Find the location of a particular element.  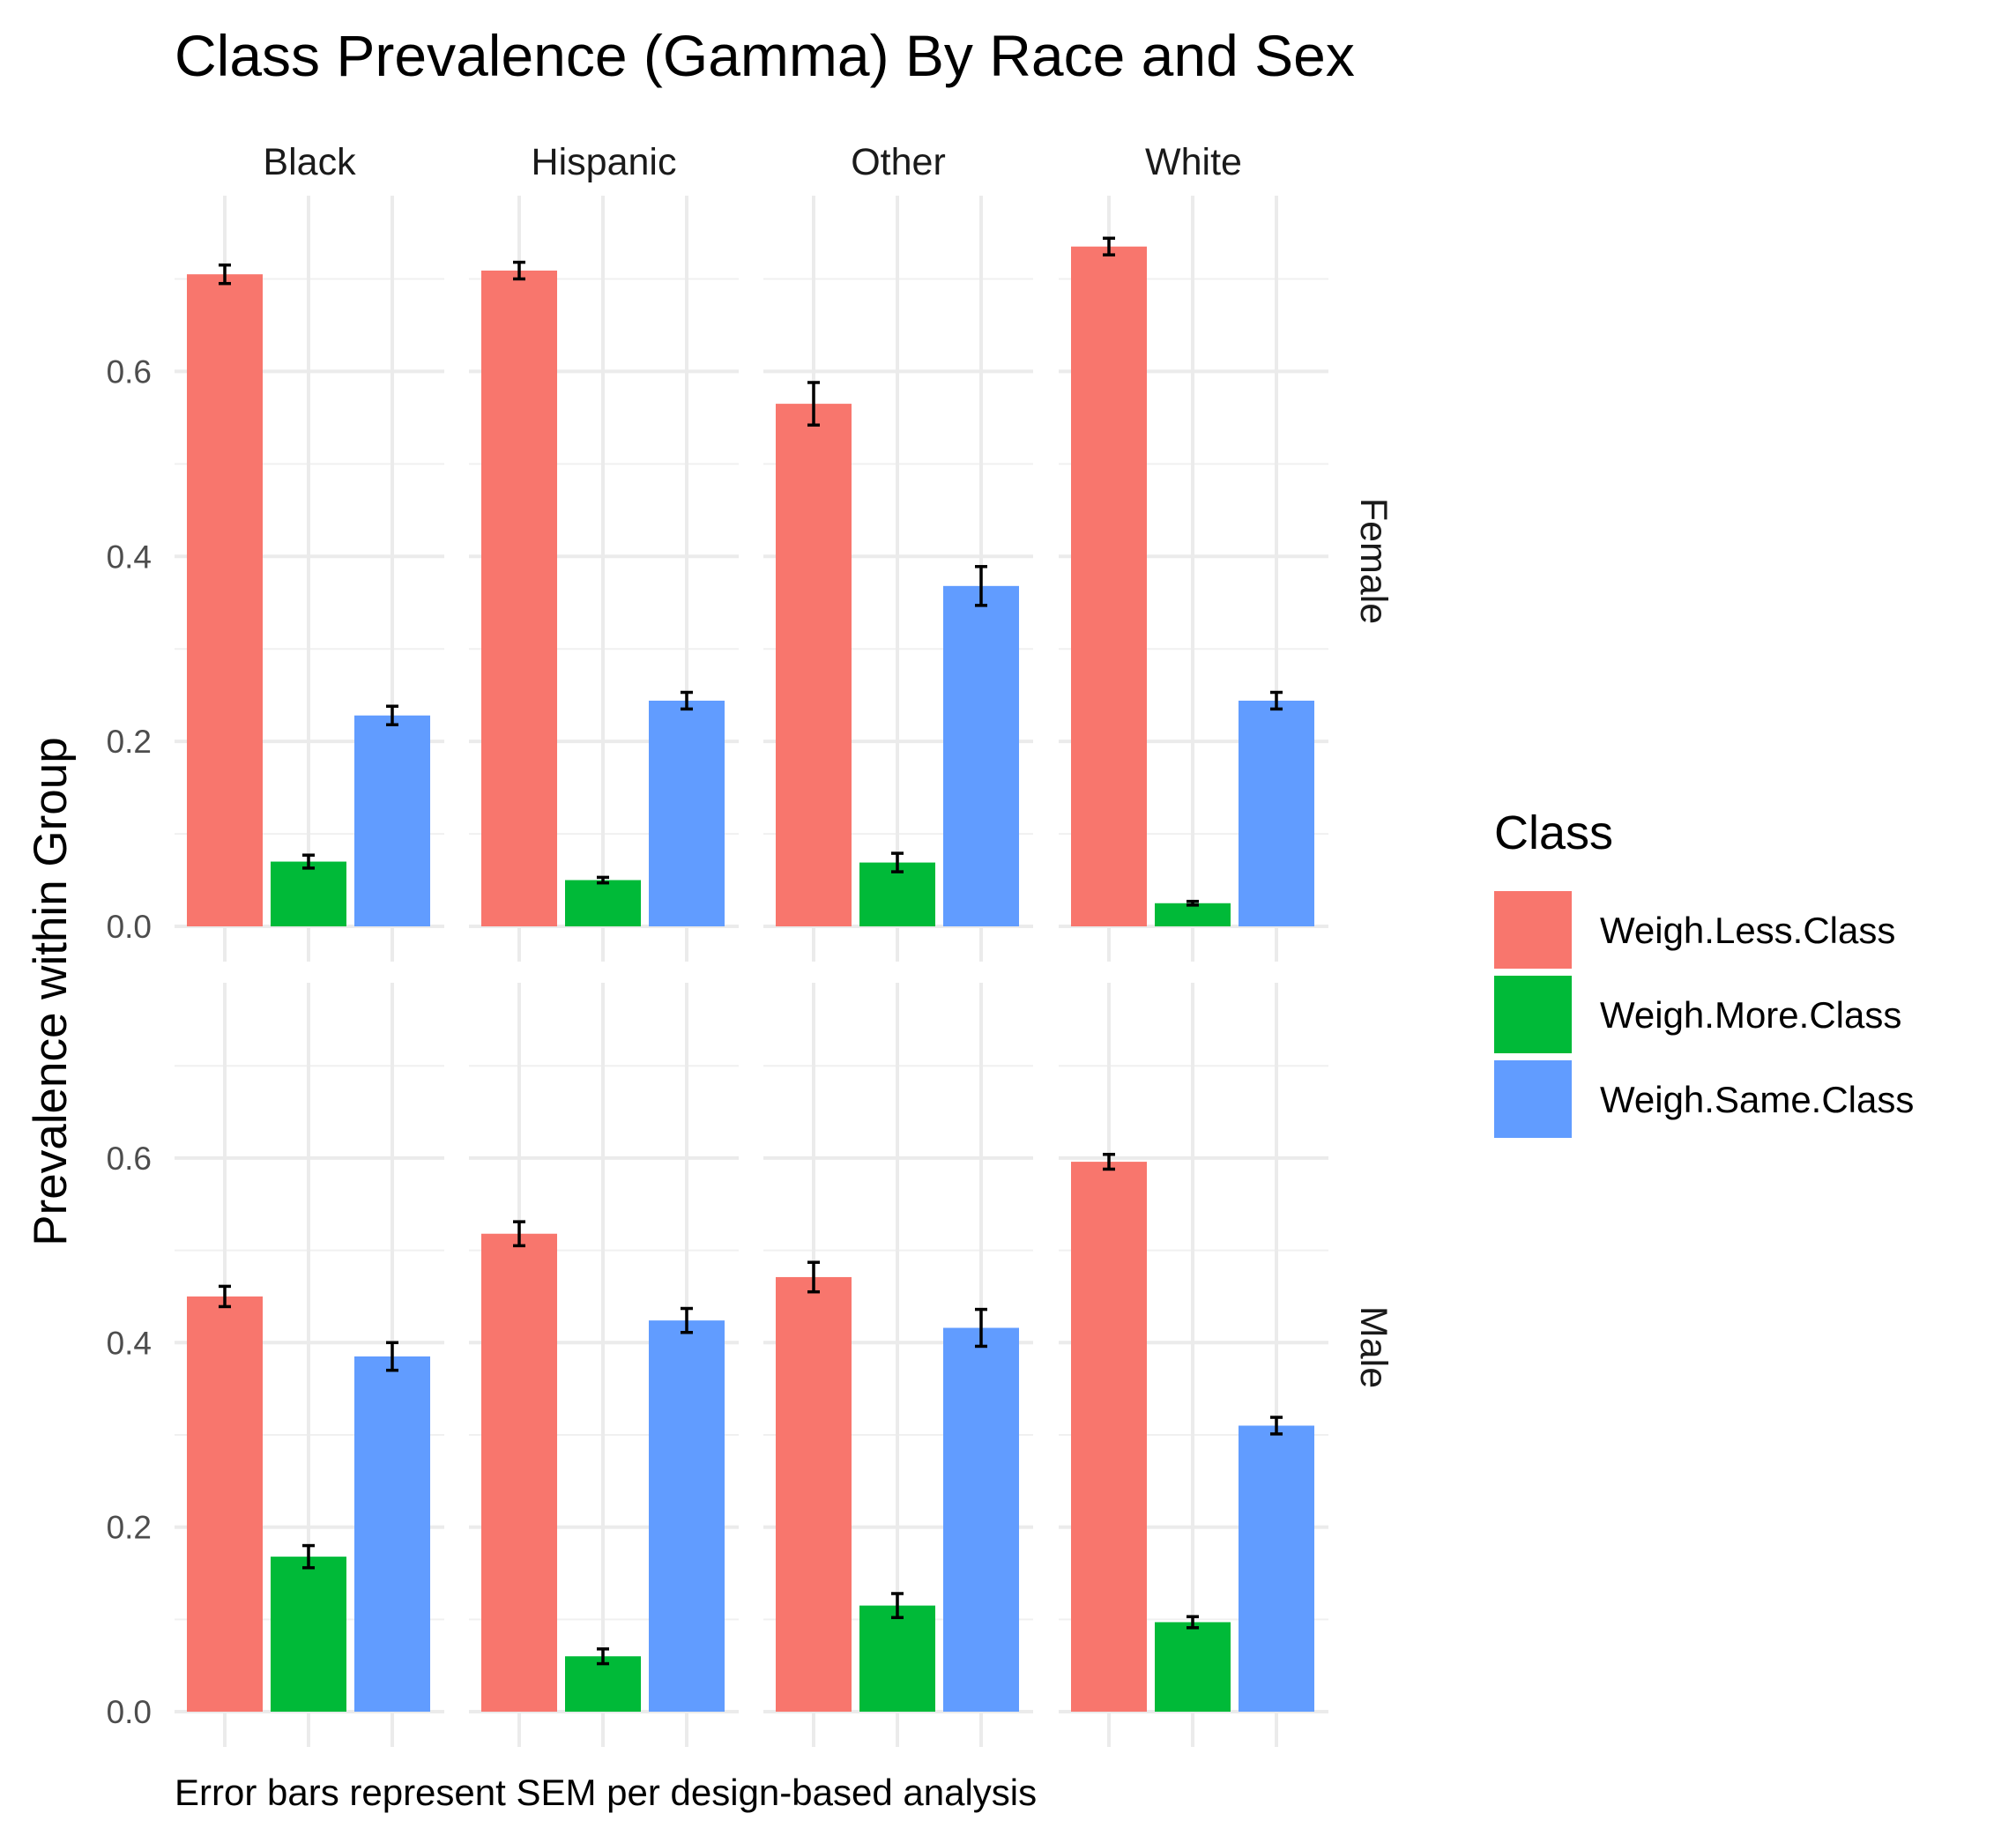

strip-label-hispanic: Hispanic is located at coordinates (605, 162).